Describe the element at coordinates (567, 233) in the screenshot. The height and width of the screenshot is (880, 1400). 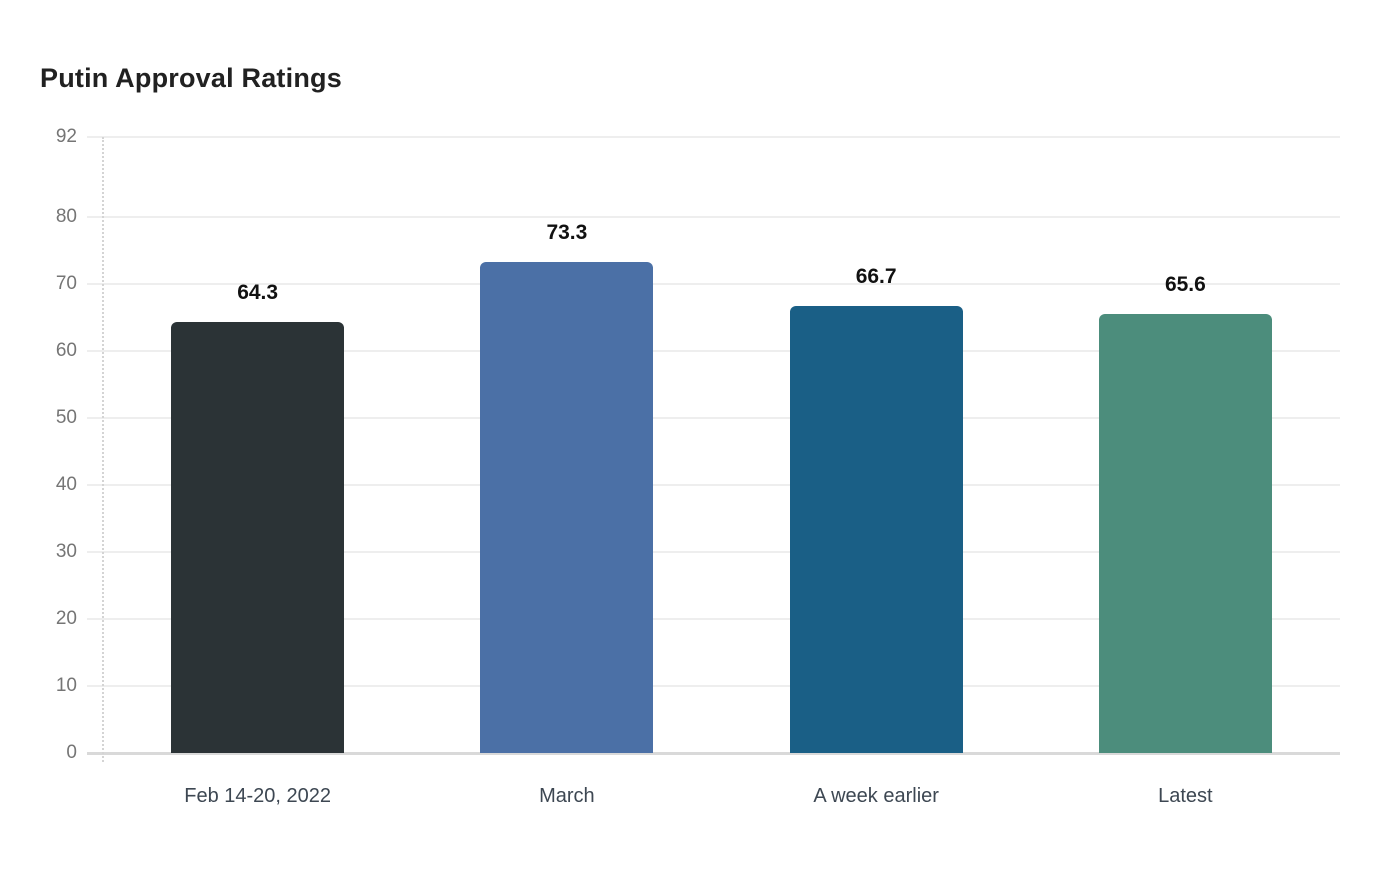
I see `bar-value-label: 73.3` at that location.